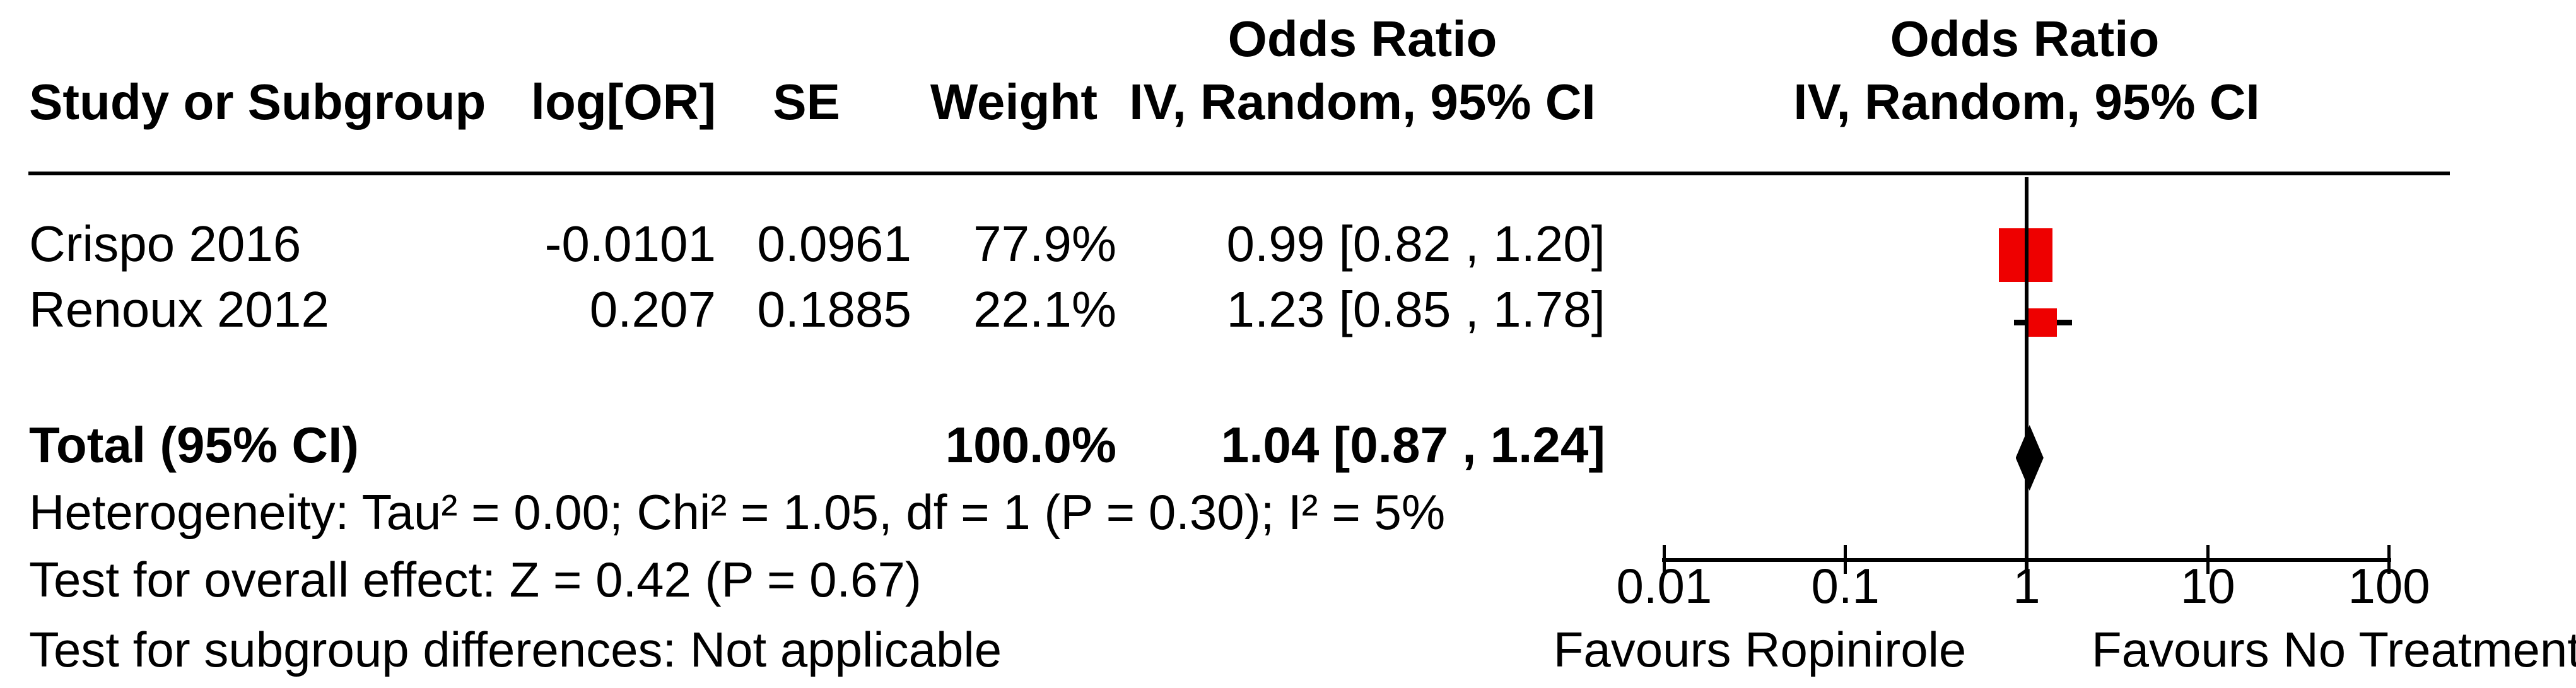 Image resolution: width=2576 pixels, height=688 pixels. Describe the element at coordinates (2025, 39) in the screenshot. I see `odds-ratio-title-right: Odds Ratio` at that location.